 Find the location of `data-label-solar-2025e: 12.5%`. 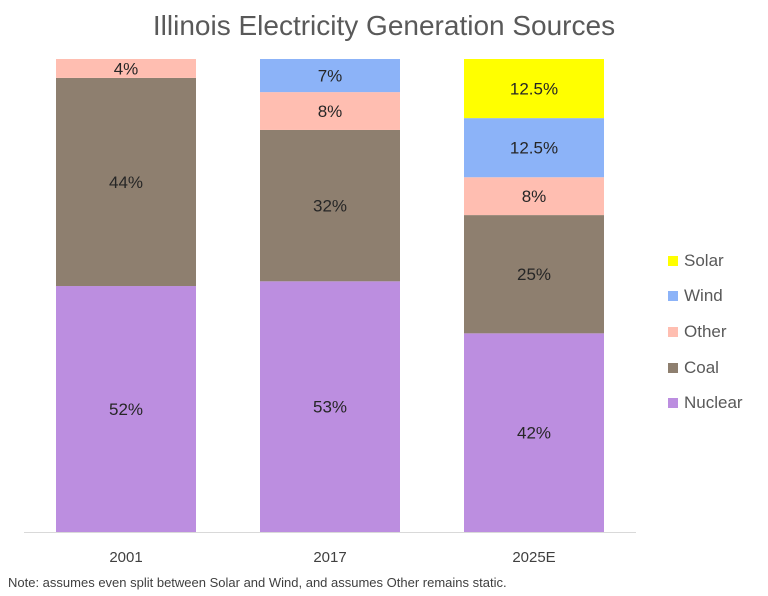

data-label-solar-2025e: 12.5% is located at coordinates (534, 89).